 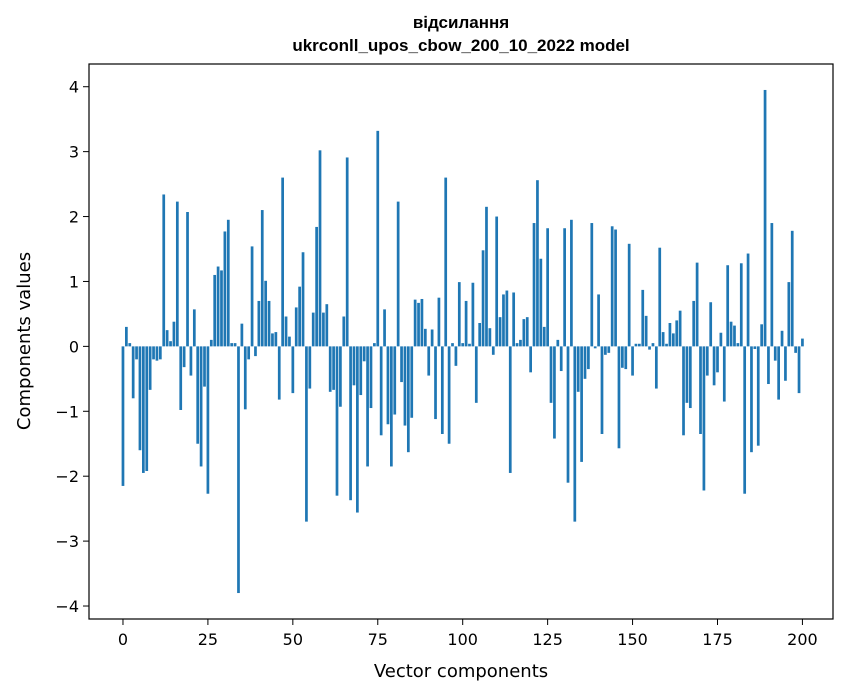 I want to click on x-tick-label: 25, so click(x=208, y=639).